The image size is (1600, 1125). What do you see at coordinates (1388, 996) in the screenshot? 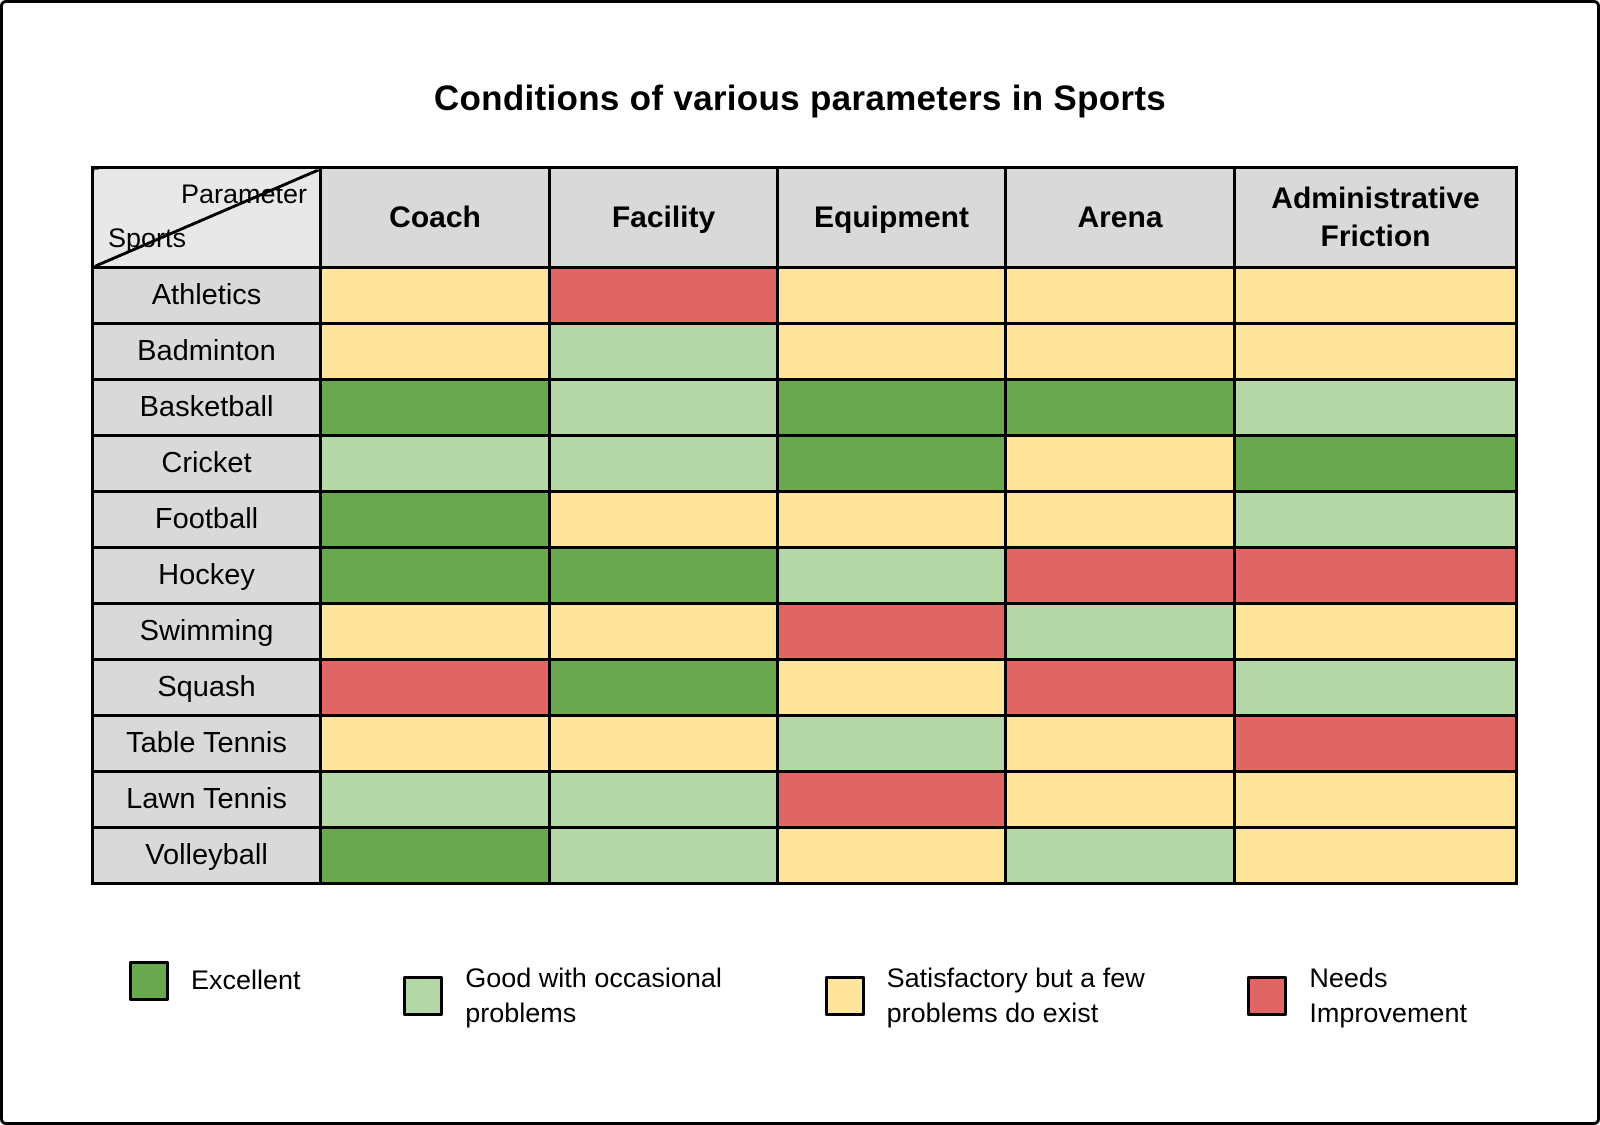
I see `legend-label: Needs Improvement` at bounding box center [1388, 996].